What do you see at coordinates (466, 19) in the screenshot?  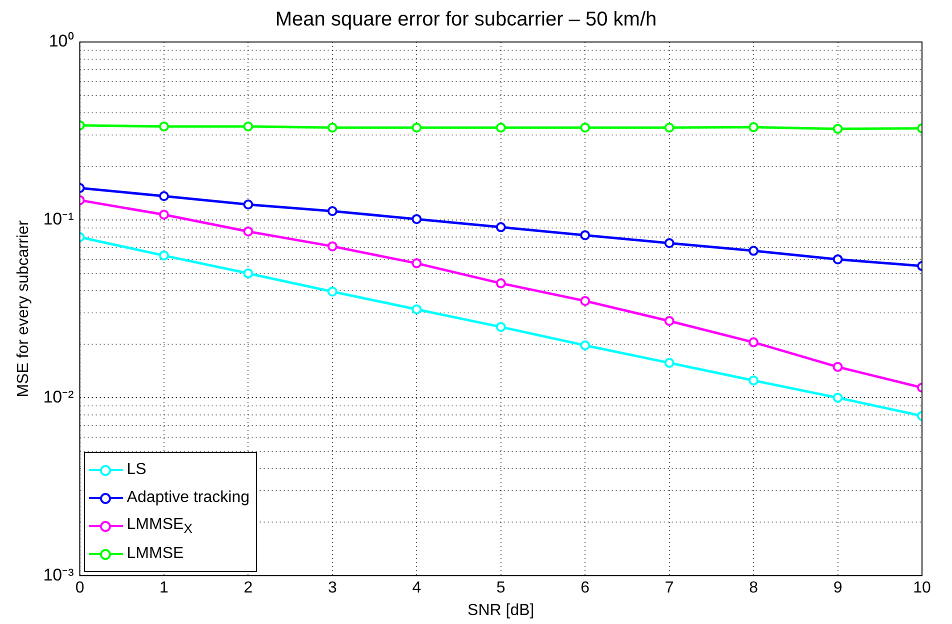 I see `chart-title: Mean square error for subcarrier – 50 km/h` at bounding box center [466, 19].